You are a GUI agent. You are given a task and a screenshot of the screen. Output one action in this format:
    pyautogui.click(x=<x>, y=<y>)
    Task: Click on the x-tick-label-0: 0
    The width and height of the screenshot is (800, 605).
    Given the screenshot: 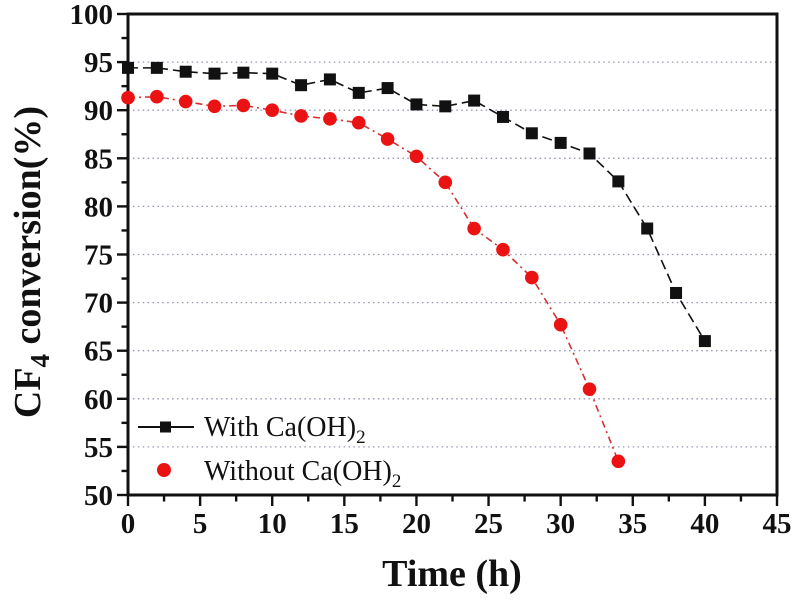 What is the action you would take?
    pyautogui.click(x=128, y=524)
    